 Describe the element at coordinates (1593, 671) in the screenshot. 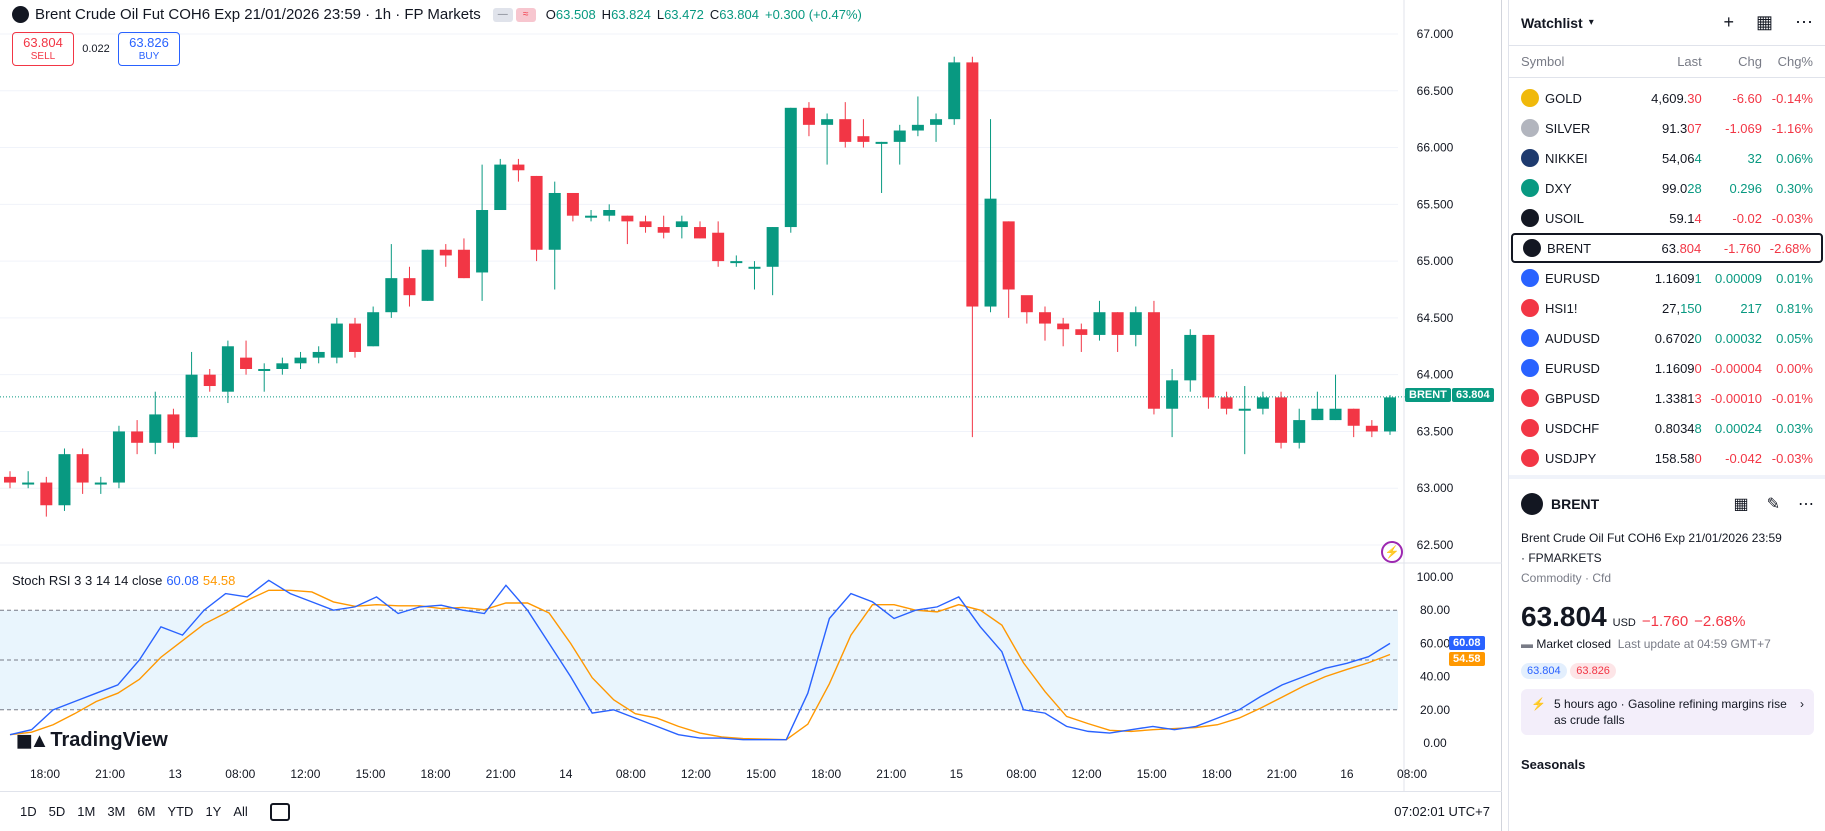

I see `ask-pill: 63.826` at that location.